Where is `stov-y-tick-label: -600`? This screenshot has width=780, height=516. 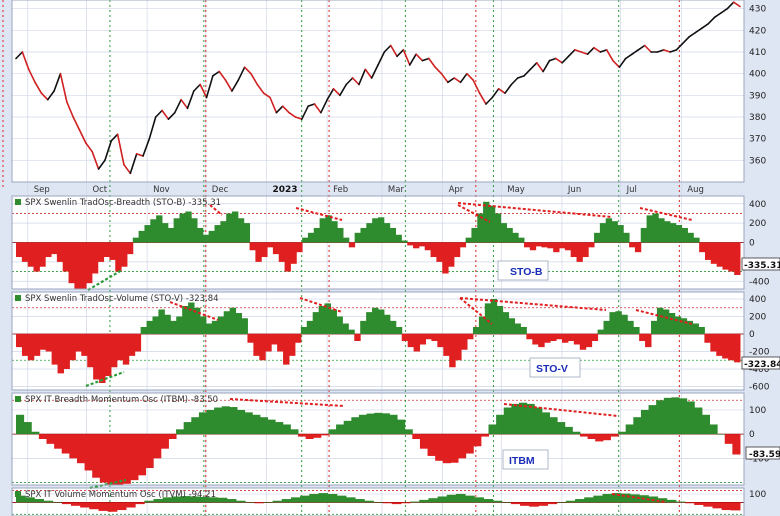 stov-y-tick-label: -600 is located at coordinates (759, 388).